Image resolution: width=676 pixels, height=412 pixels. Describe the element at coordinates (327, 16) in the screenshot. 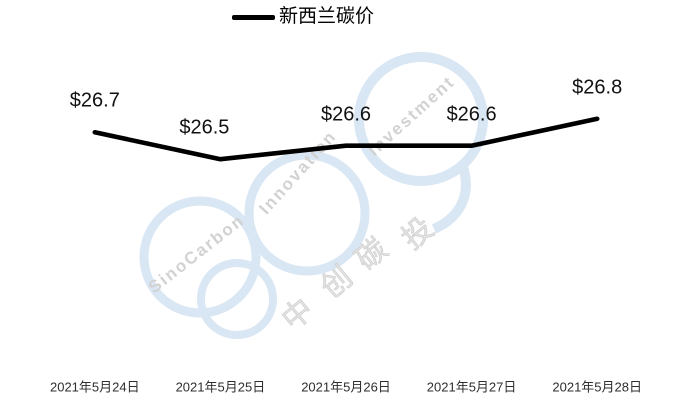

I see `legend-series-label: 新西兰碳价` at that location.